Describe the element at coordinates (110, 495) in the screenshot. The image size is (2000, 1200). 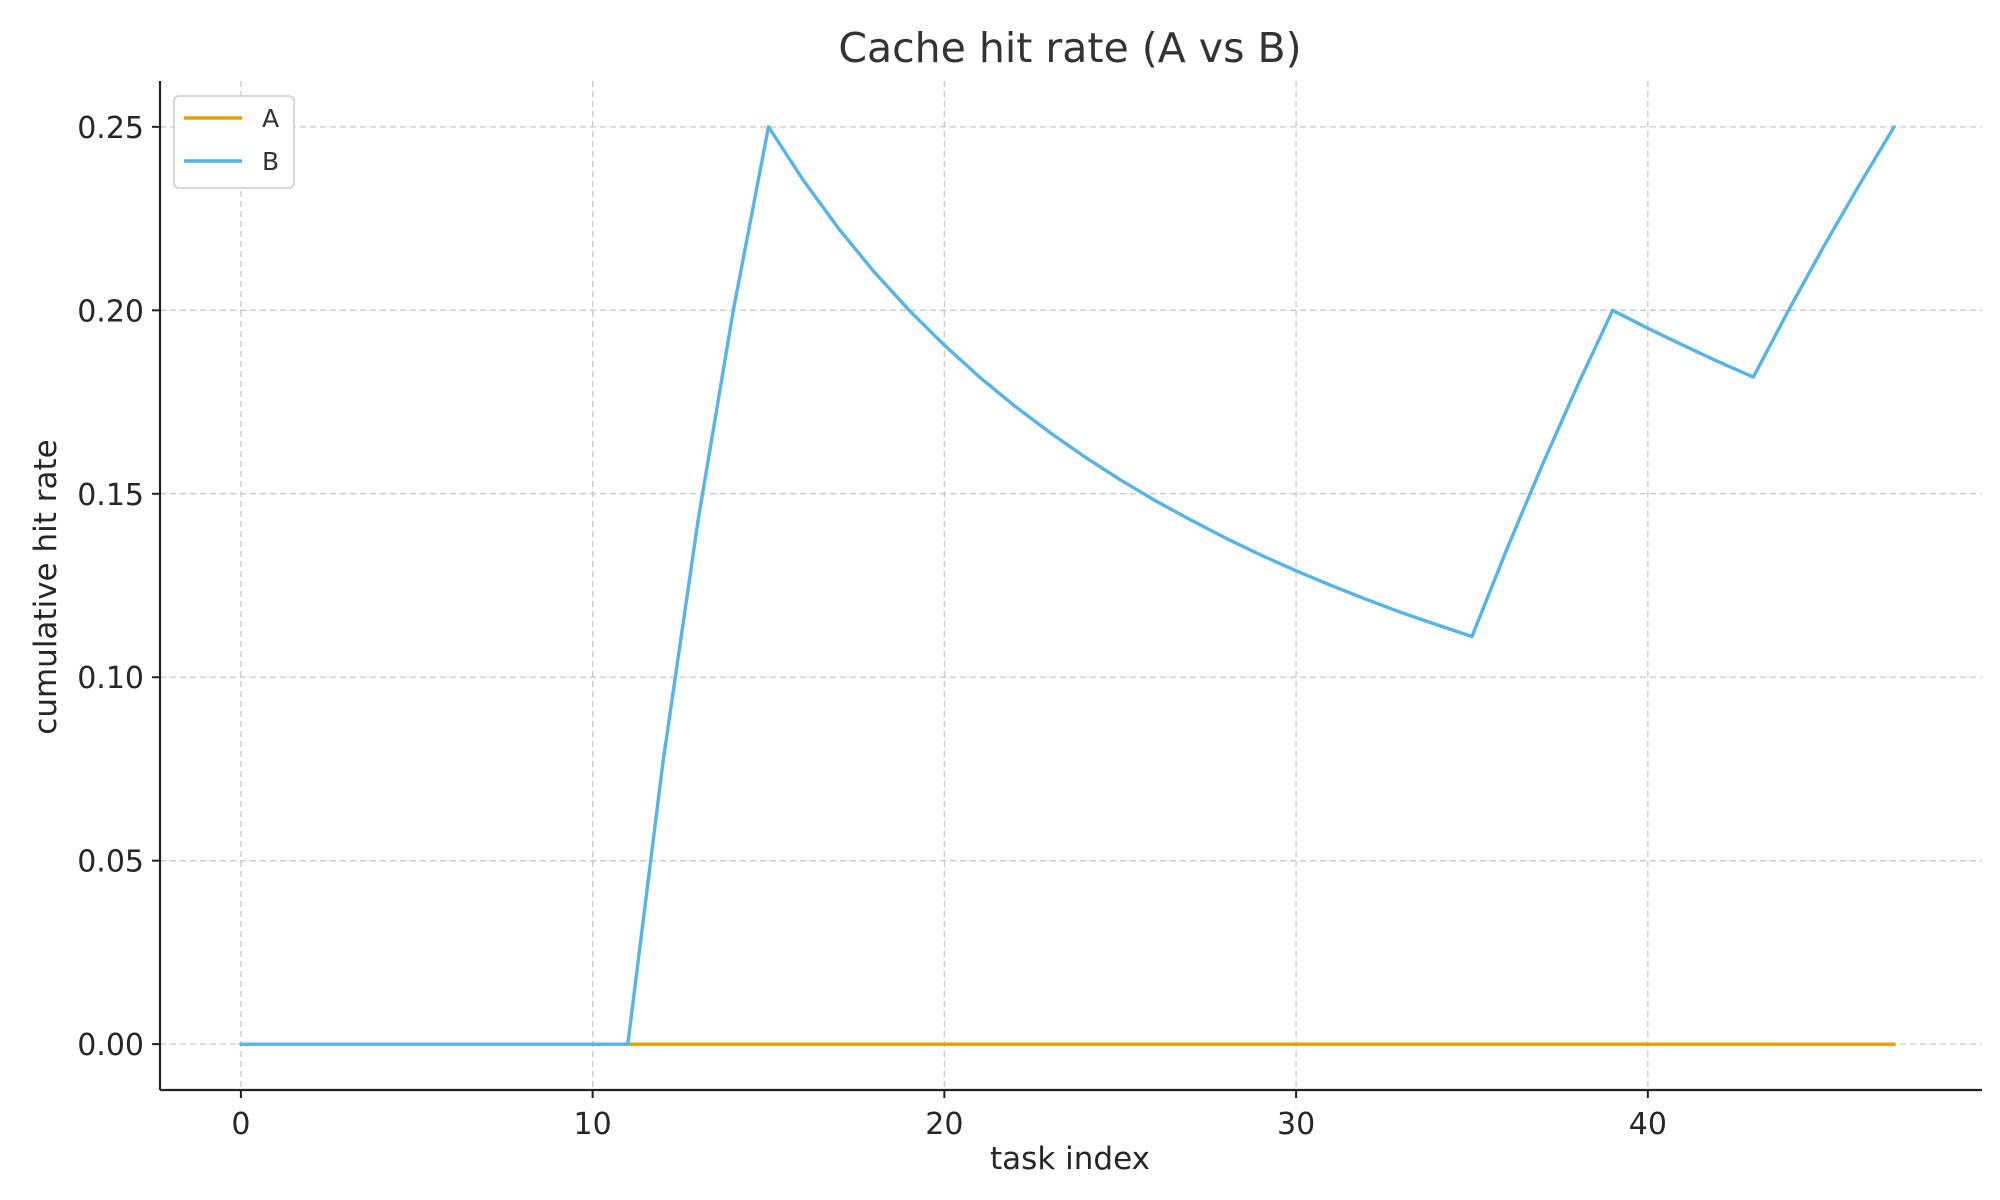
I see `y-tick-label: 0.15` at that location.